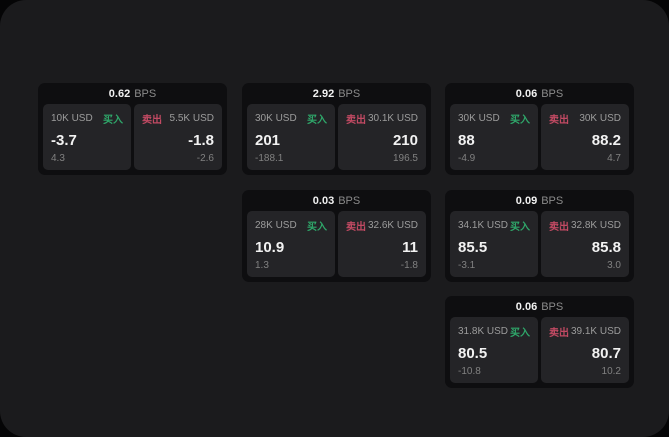 The width and height of the screenshot is (669, 437). What do you see at coordinates (291, 137) in the screenshot?
I see `buy-panel: 30K USD 买入 201 -188.1` at bounding box center [291, 137].